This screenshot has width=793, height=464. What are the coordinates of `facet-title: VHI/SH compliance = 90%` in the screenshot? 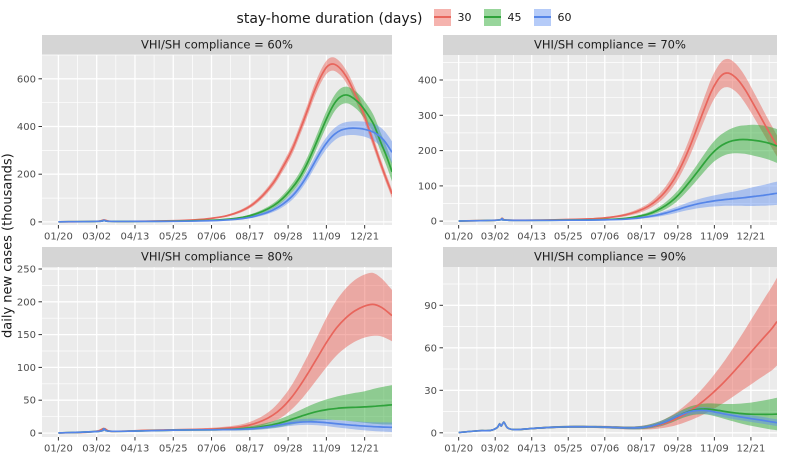 It's located at (610, 257).